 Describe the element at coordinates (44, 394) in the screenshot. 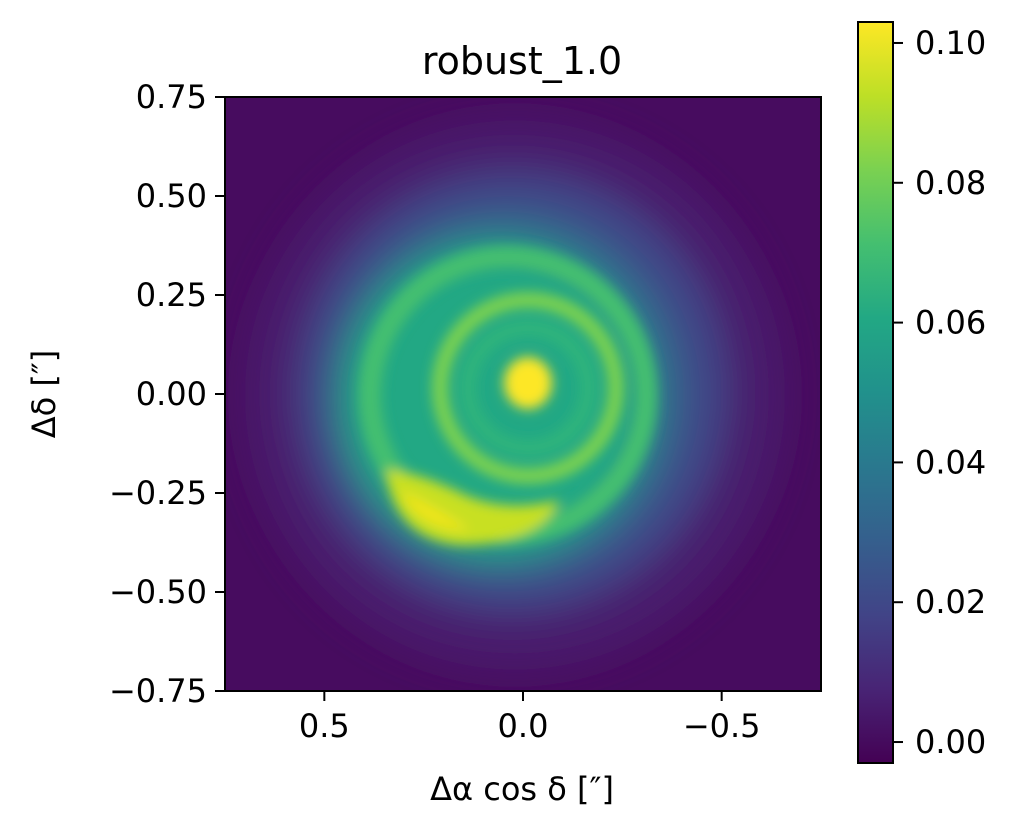

I see `y-axis-label: Δδ [″]` at that location.